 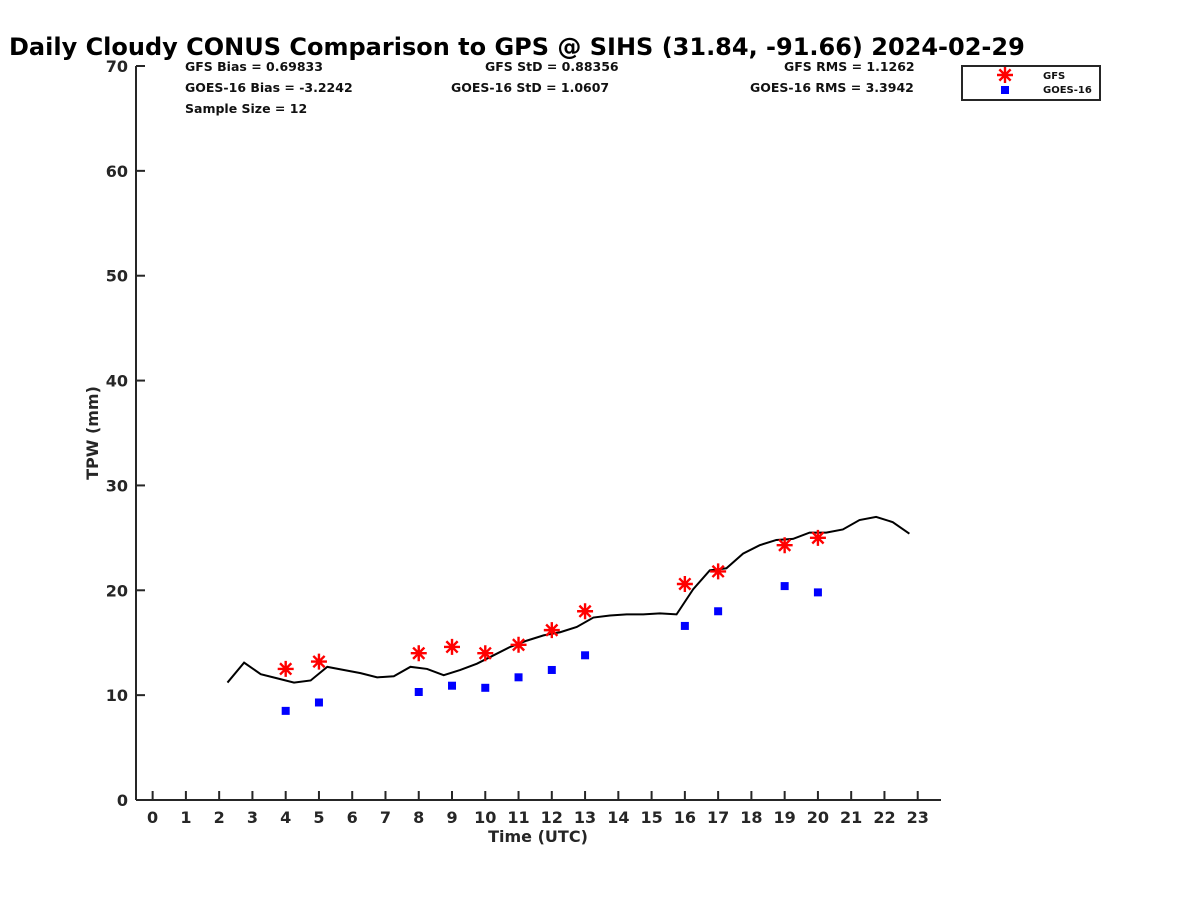 What do you see at coordinates (518, 817) in the screenshot?
I see `x-tick-label: 11` at bounding box center [518, 817].